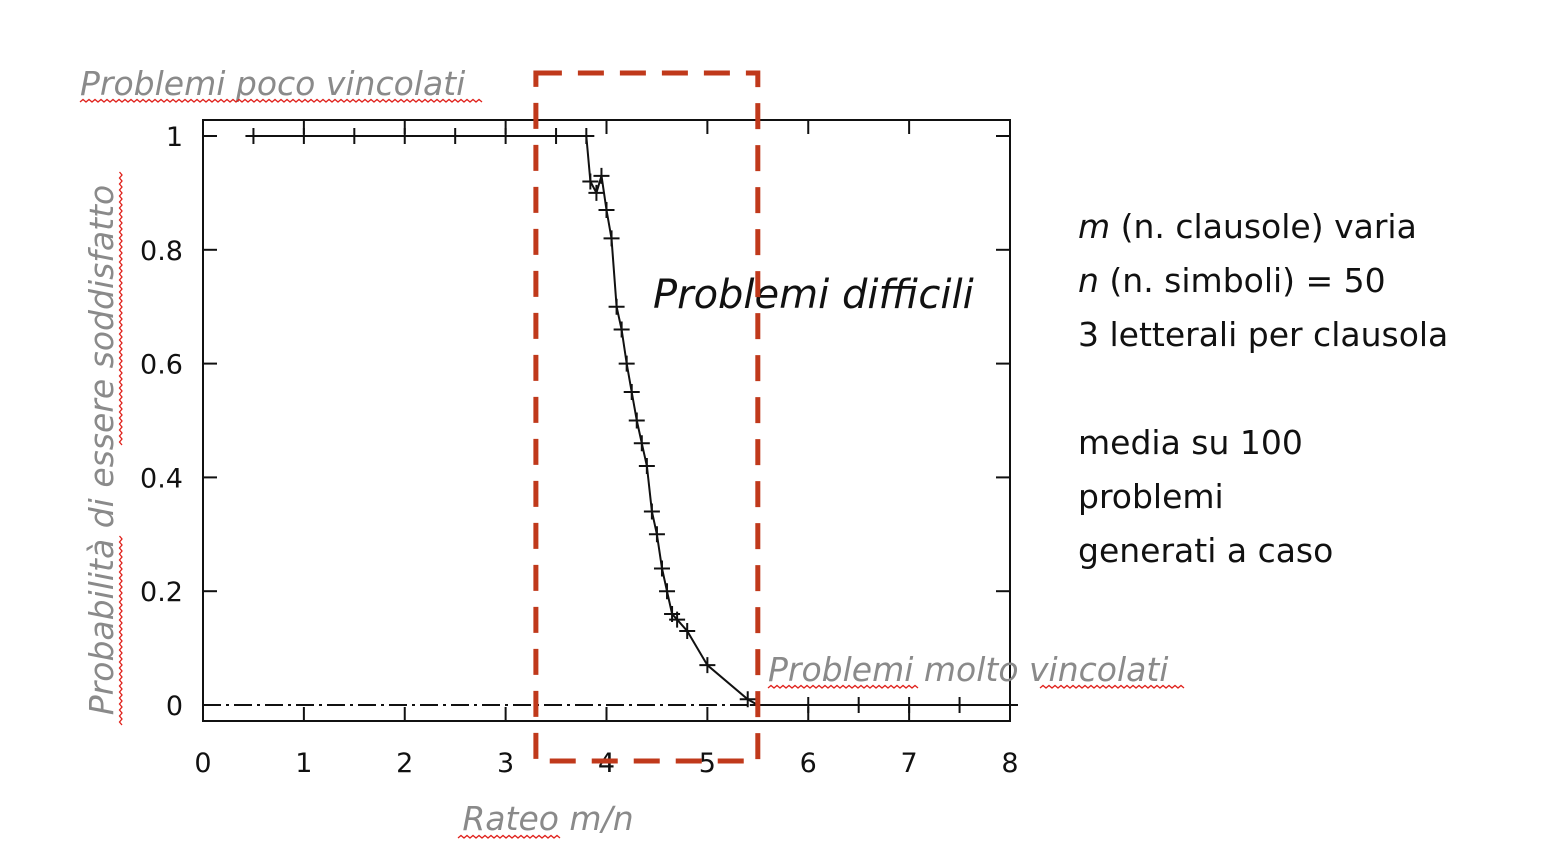 This screenshot has height=864, width=1564. I want to click on annotation-top-left: Problemi poco vincolati, so click(272, 83).